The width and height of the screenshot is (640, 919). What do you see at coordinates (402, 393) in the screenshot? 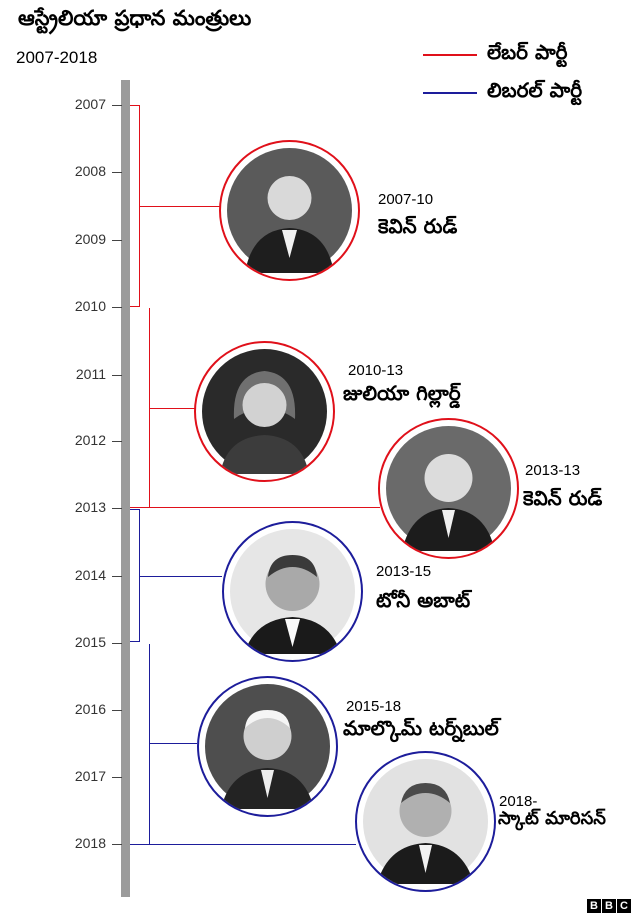
I see `pm-name: జులియా గిల్లార్డ్` at bounding box center [402, 393].